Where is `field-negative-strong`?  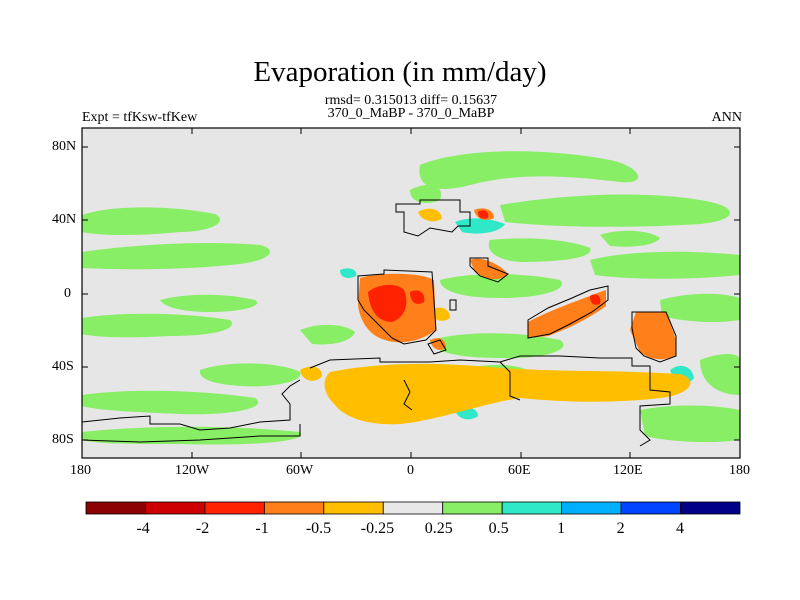 field-negative-strong is located at coordinates (484, 266).